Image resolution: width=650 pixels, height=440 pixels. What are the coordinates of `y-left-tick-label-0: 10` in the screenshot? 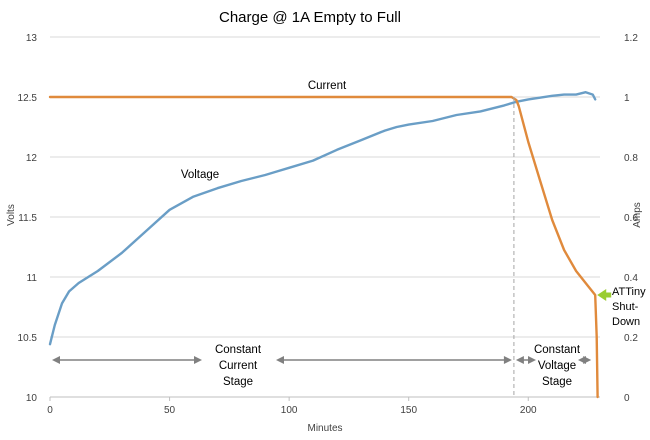 It's located at (32, 398).